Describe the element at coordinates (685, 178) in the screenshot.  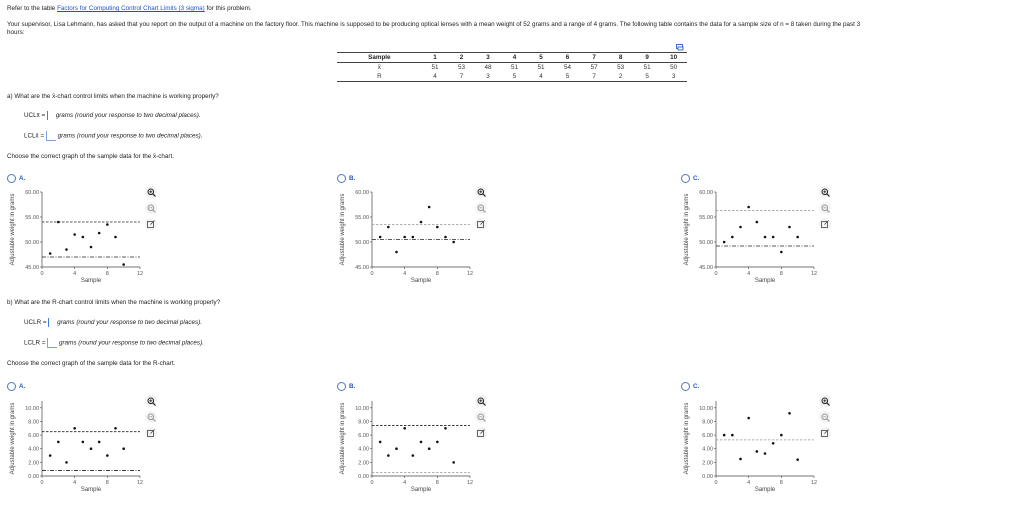
I see `radio-xbar-c` at that location.